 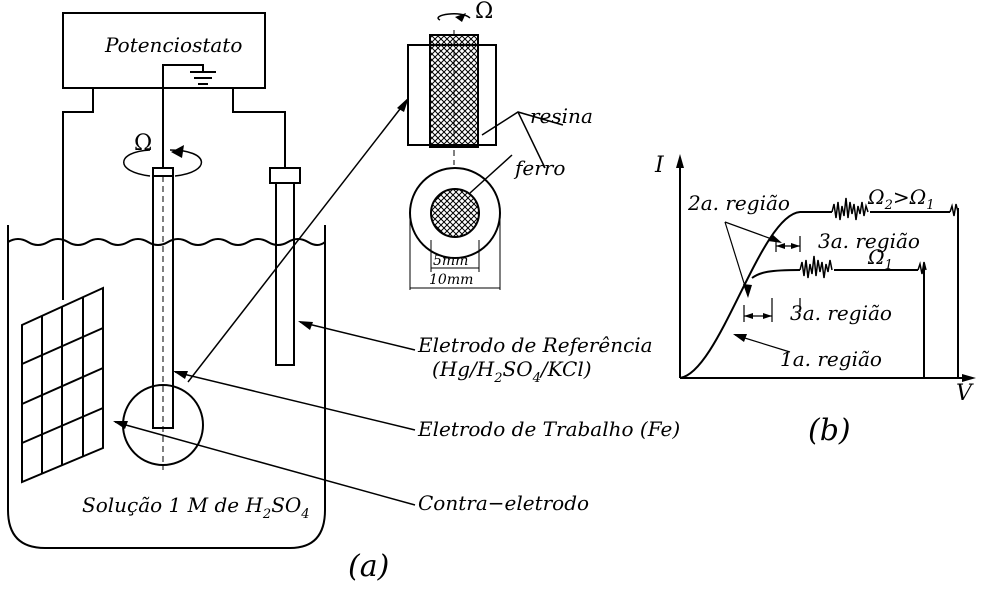 I want to click on omega-compare-label: Ω2>Ω1, so click(x=901, y=199).